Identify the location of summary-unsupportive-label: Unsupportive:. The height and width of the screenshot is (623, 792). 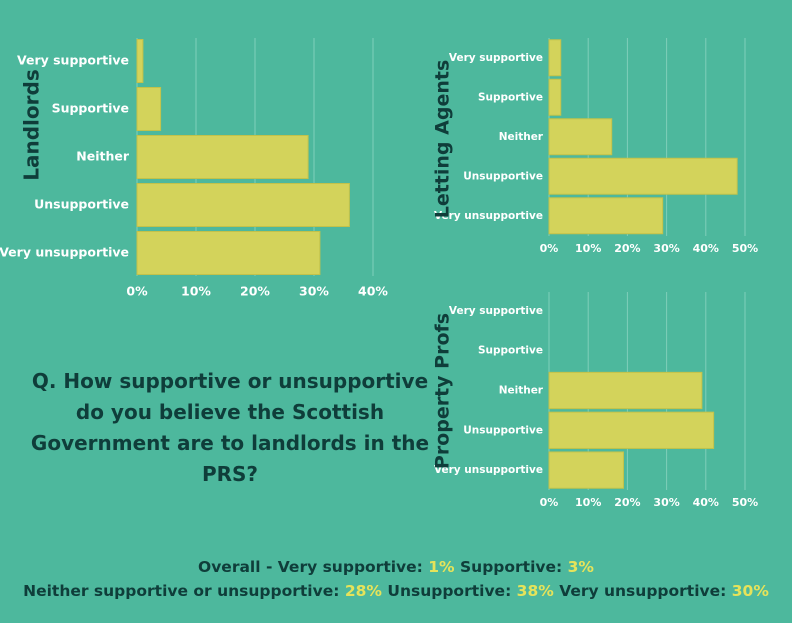
(452, 591).